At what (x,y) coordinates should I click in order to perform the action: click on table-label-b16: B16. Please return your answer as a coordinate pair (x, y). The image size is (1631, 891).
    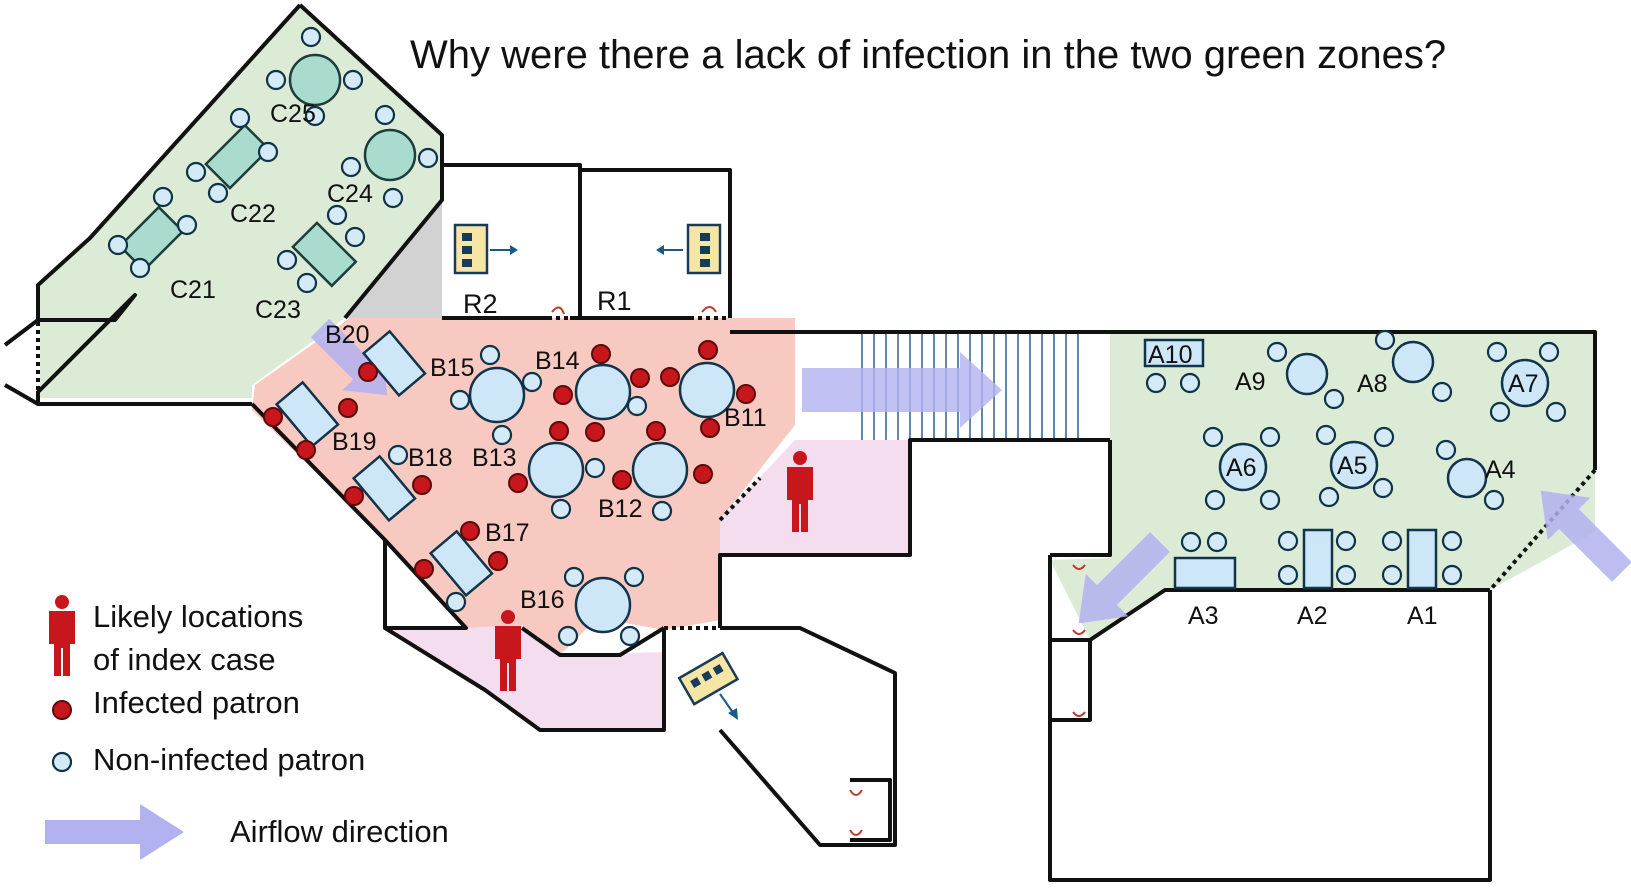
    Looking at the image, I should click on (542, 600).